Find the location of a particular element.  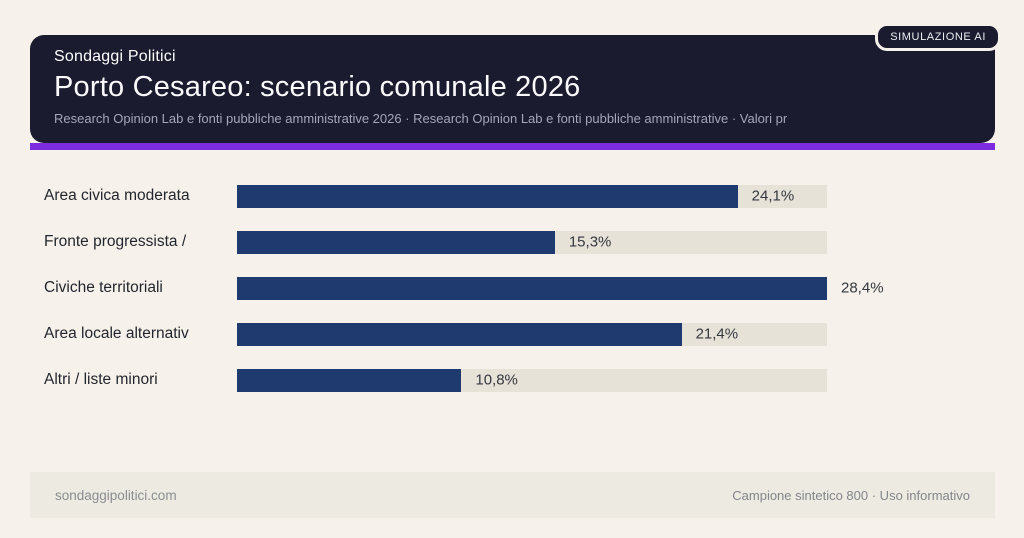

chart-row: Altri / liste minori 10,8% is located at coordinates (435, 380).